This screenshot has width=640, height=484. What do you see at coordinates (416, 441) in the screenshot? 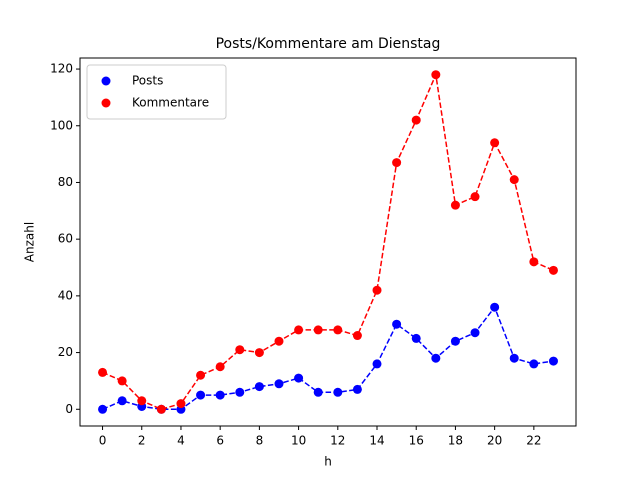
I see `x-tick-label: 16` at bounding box center [416, 441].